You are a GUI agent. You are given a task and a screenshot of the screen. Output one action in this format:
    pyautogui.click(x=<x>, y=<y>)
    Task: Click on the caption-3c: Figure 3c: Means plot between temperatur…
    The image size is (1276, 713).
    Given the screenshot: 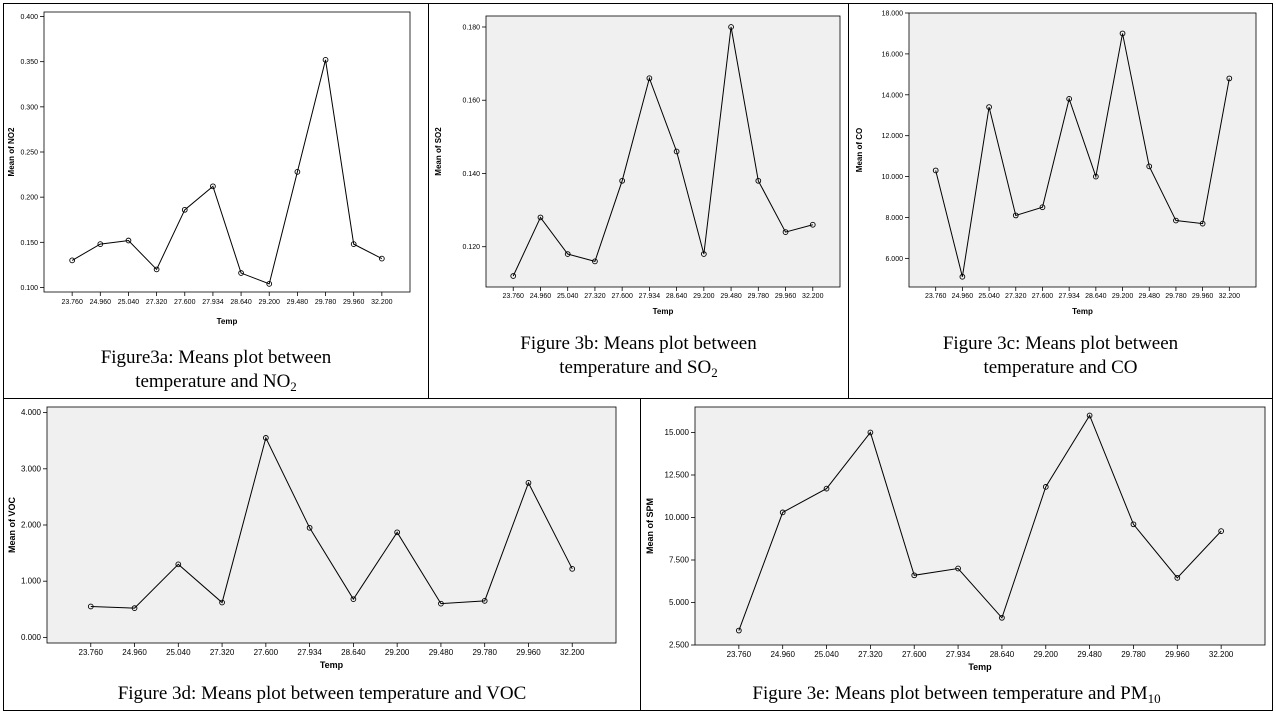 What is the action you would take?
    pyautogui.click(x=1060, y=356)
    